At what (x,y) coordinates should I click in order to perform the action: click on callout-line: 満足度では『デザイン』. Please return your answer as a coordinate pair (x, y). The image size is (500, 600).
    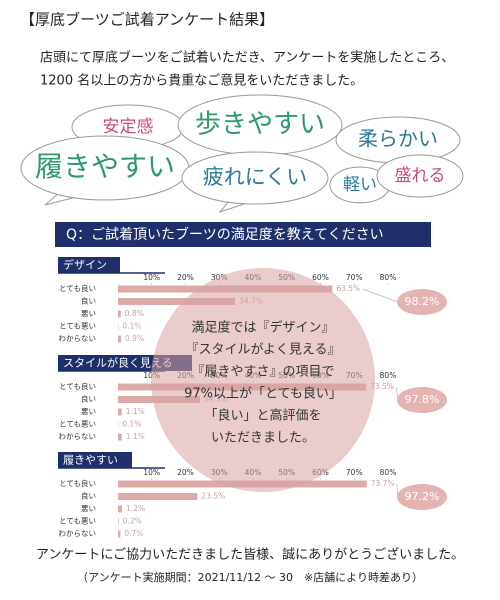
    Looking at the image, I should click on (262, 328).